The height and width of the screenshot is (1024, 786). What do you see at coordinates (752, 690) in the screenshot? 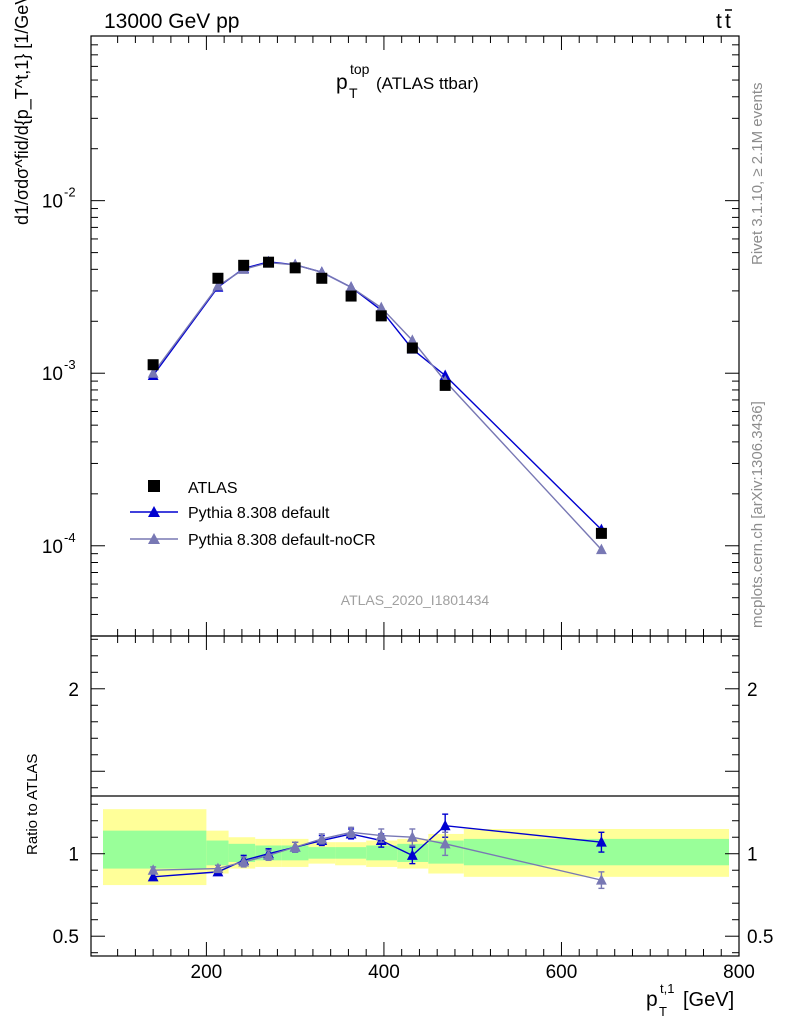
I see `ratio-y-tick-label-right: 2` at bounding box center [752, 690].